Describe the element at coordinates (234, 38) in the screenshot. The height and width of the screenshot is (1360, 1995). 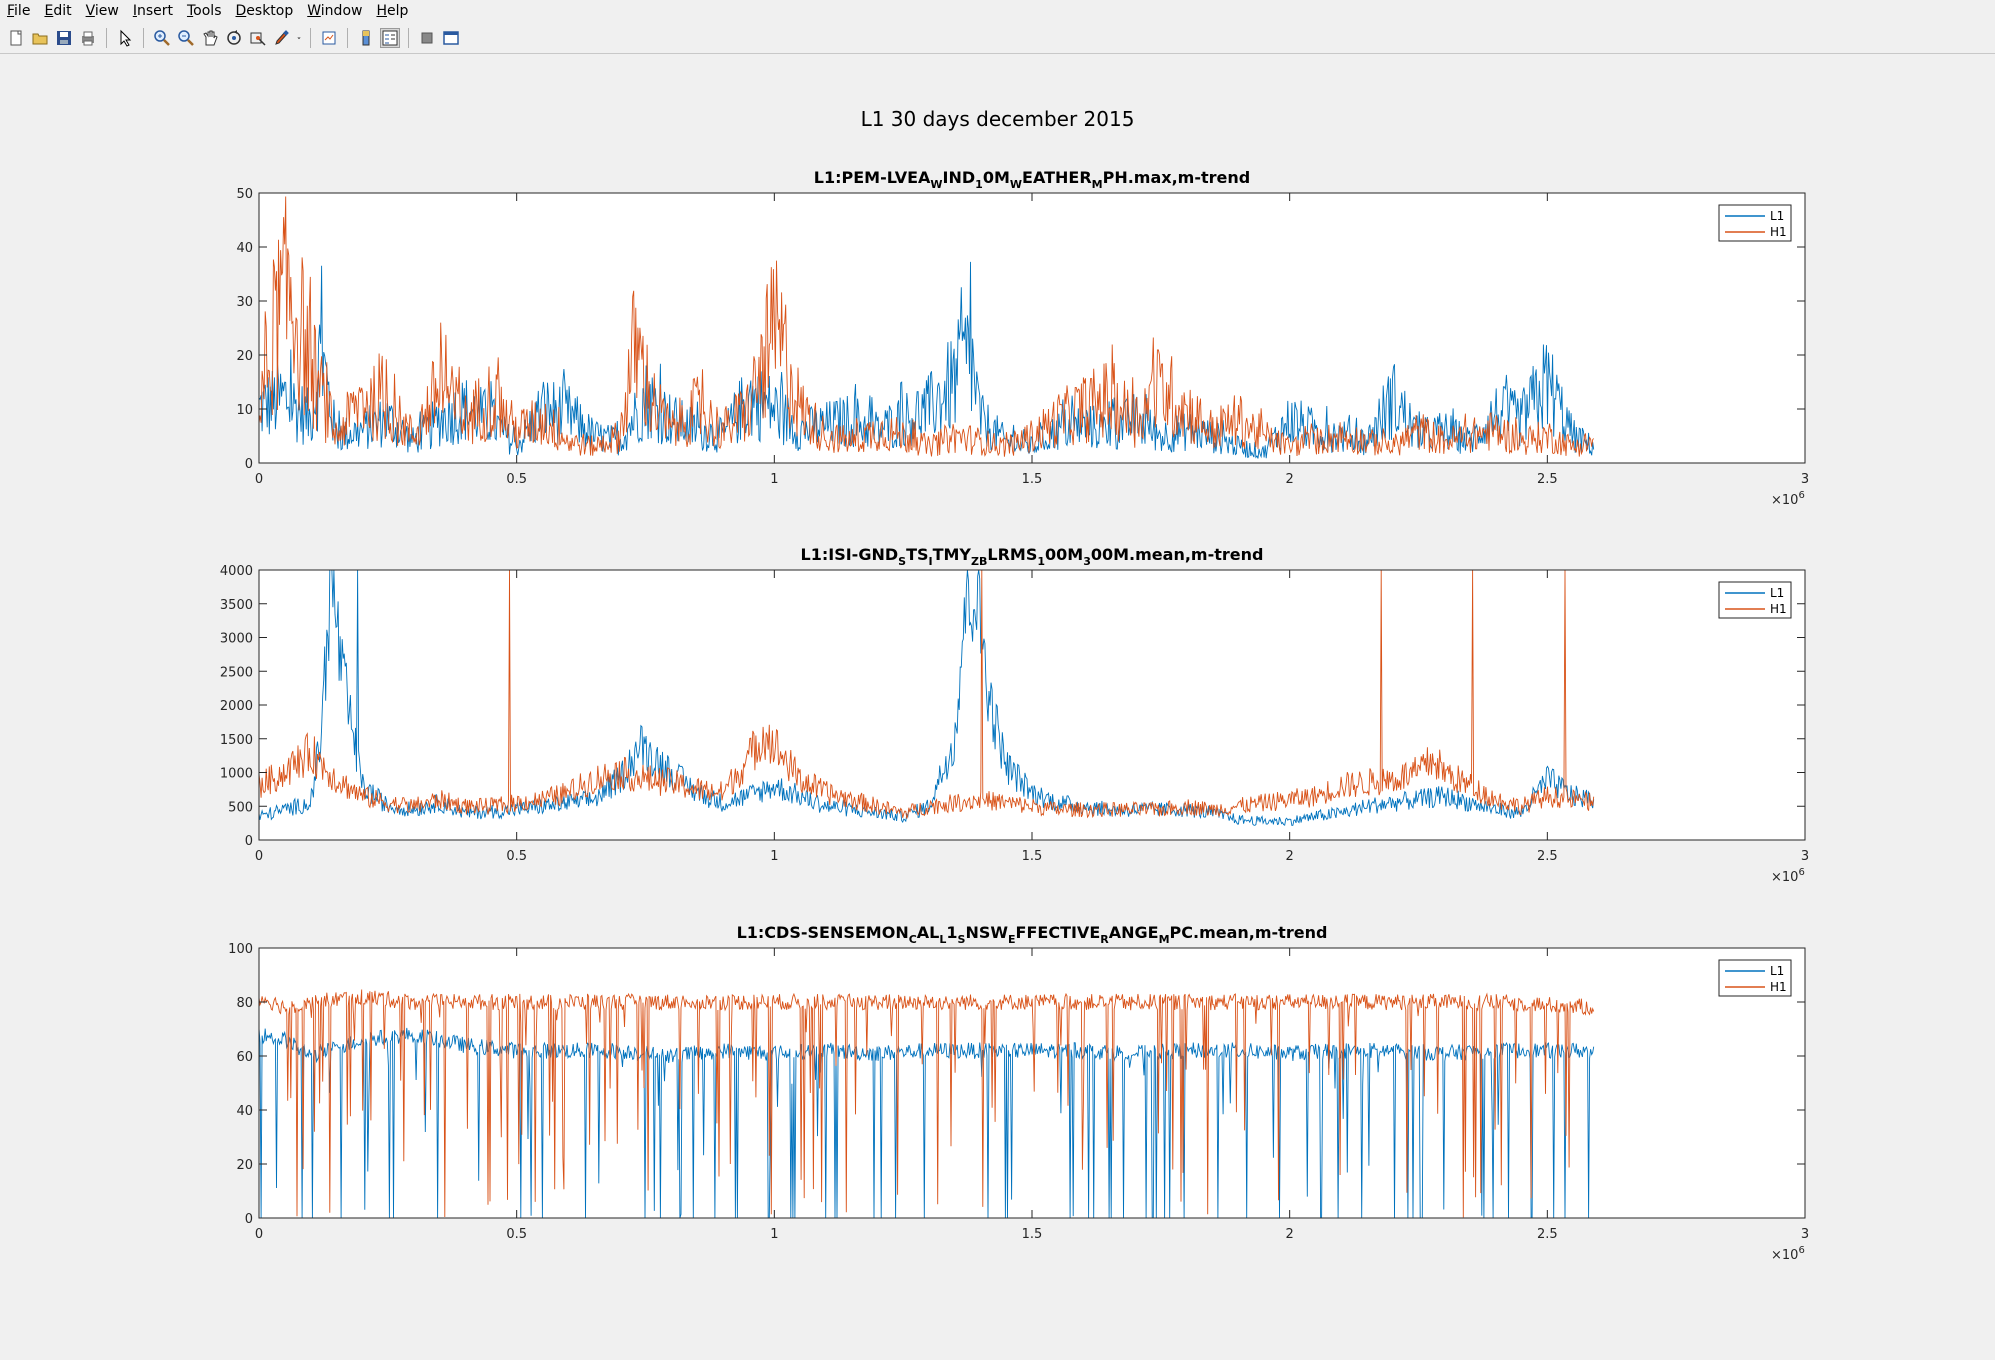
I see `rotate-3d-icon` at that location.